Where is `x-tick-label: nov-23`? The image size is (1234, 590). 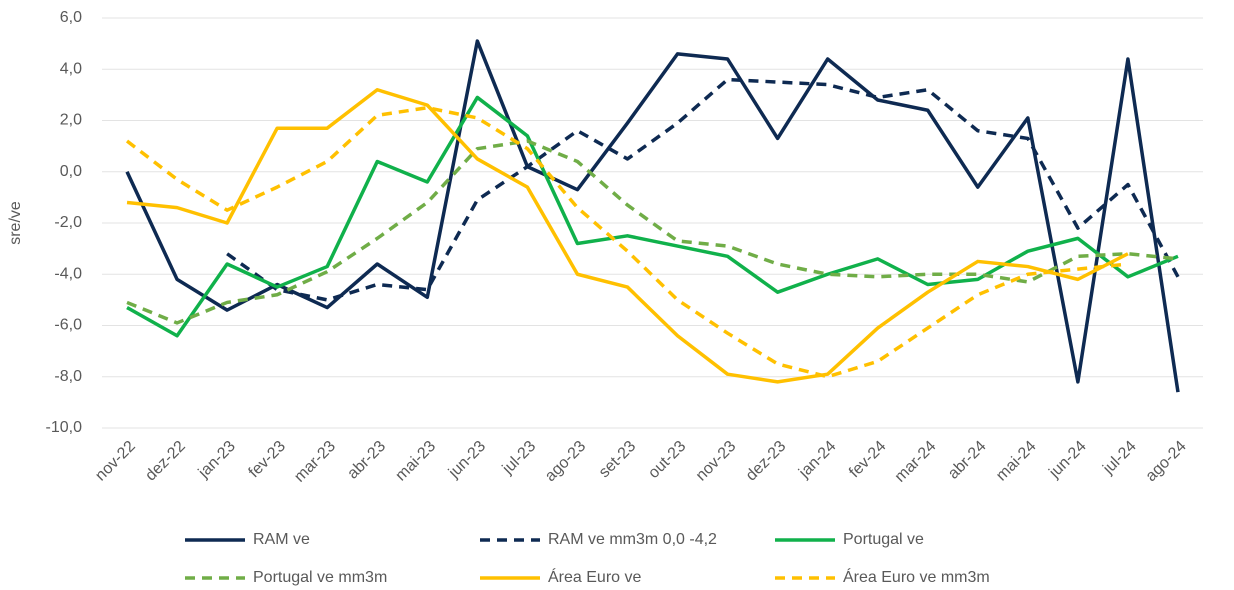 x-tick-label: nov-23 is located at coordinates (716, 461).